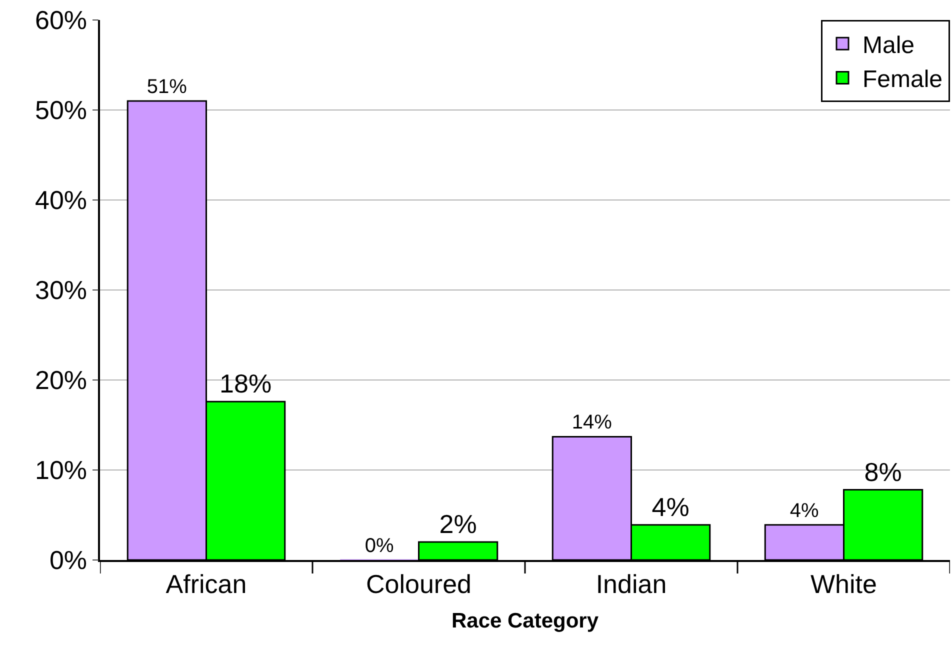 Image resolution: width=952 pixels, height=660 pixels. I want to click on y-tick-label: 30%, so click(61, 290).